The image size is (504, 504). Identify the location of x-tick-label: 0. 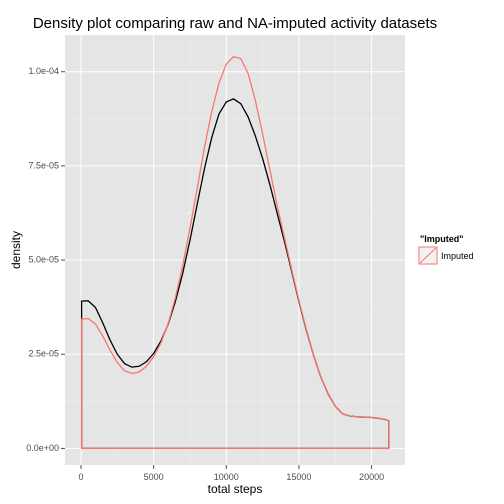
(80, 477).